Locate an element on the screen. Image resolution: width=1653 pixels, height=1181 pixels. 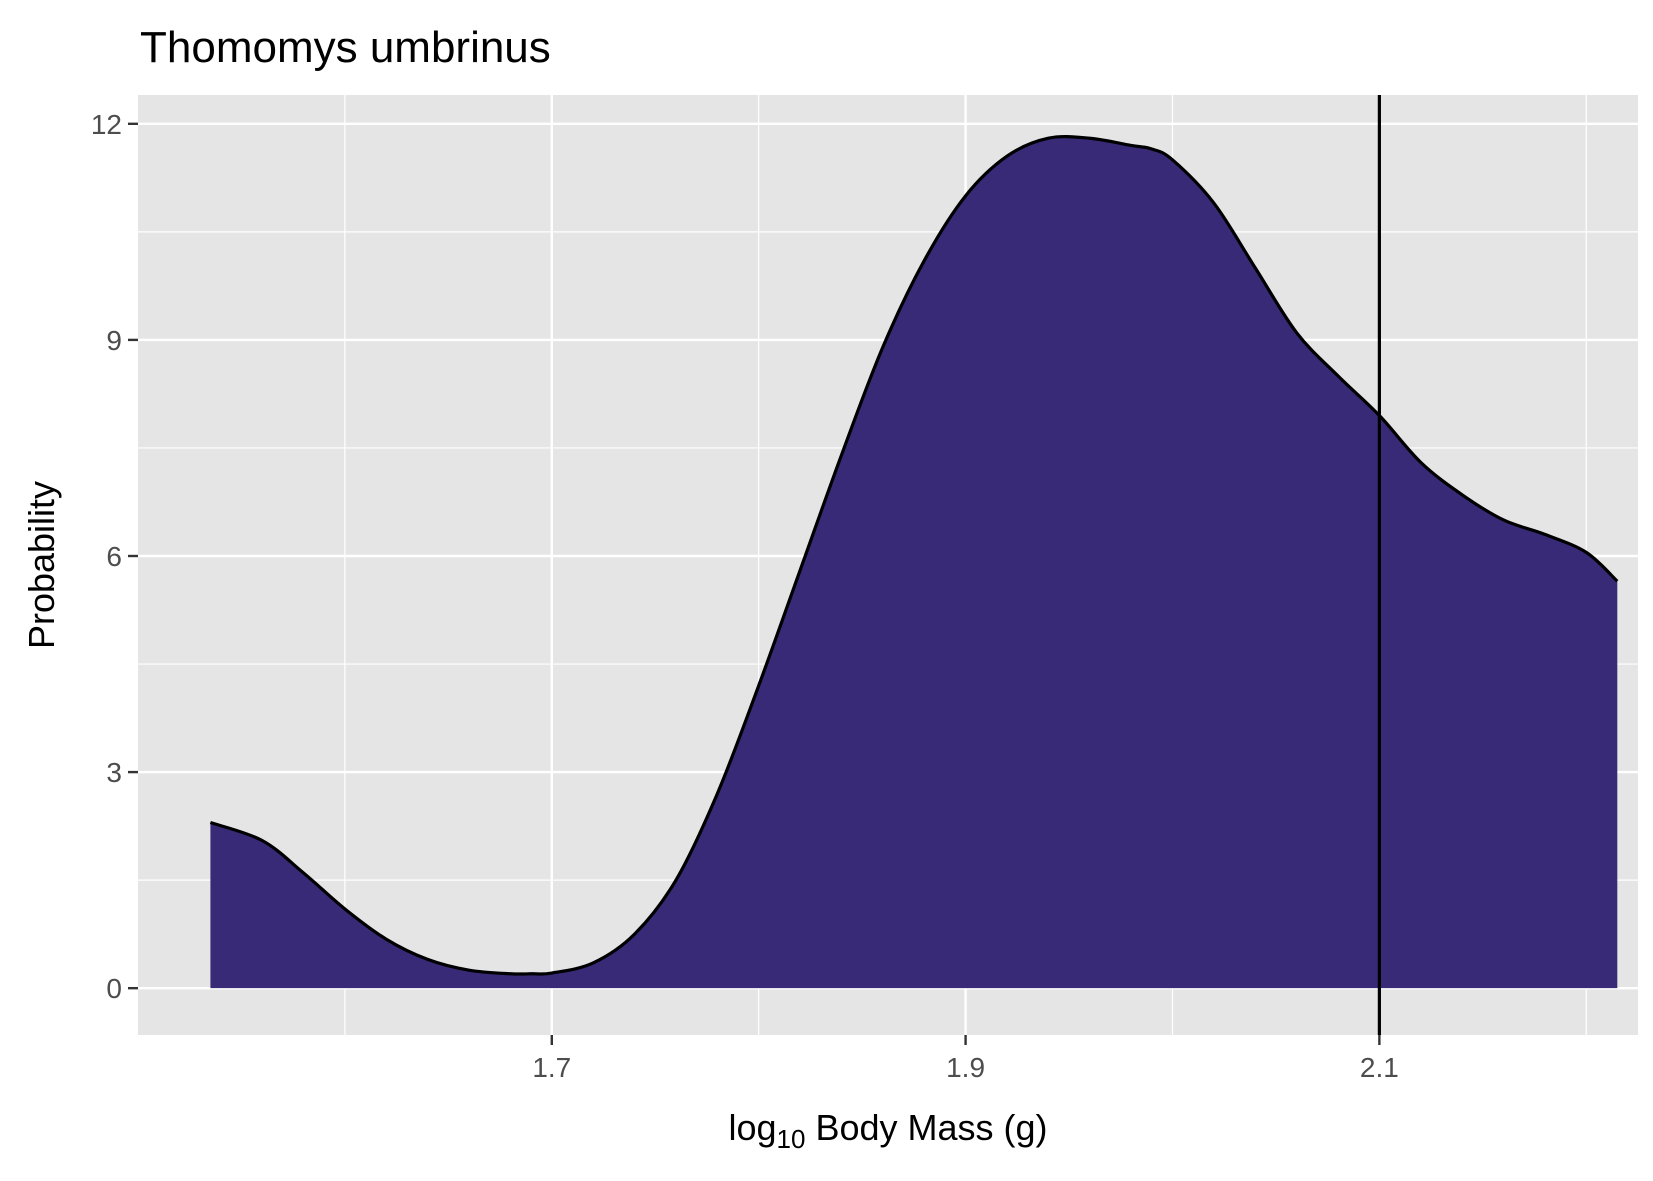
y-tick-label-0: 0 is located at coordinates (114, 988).